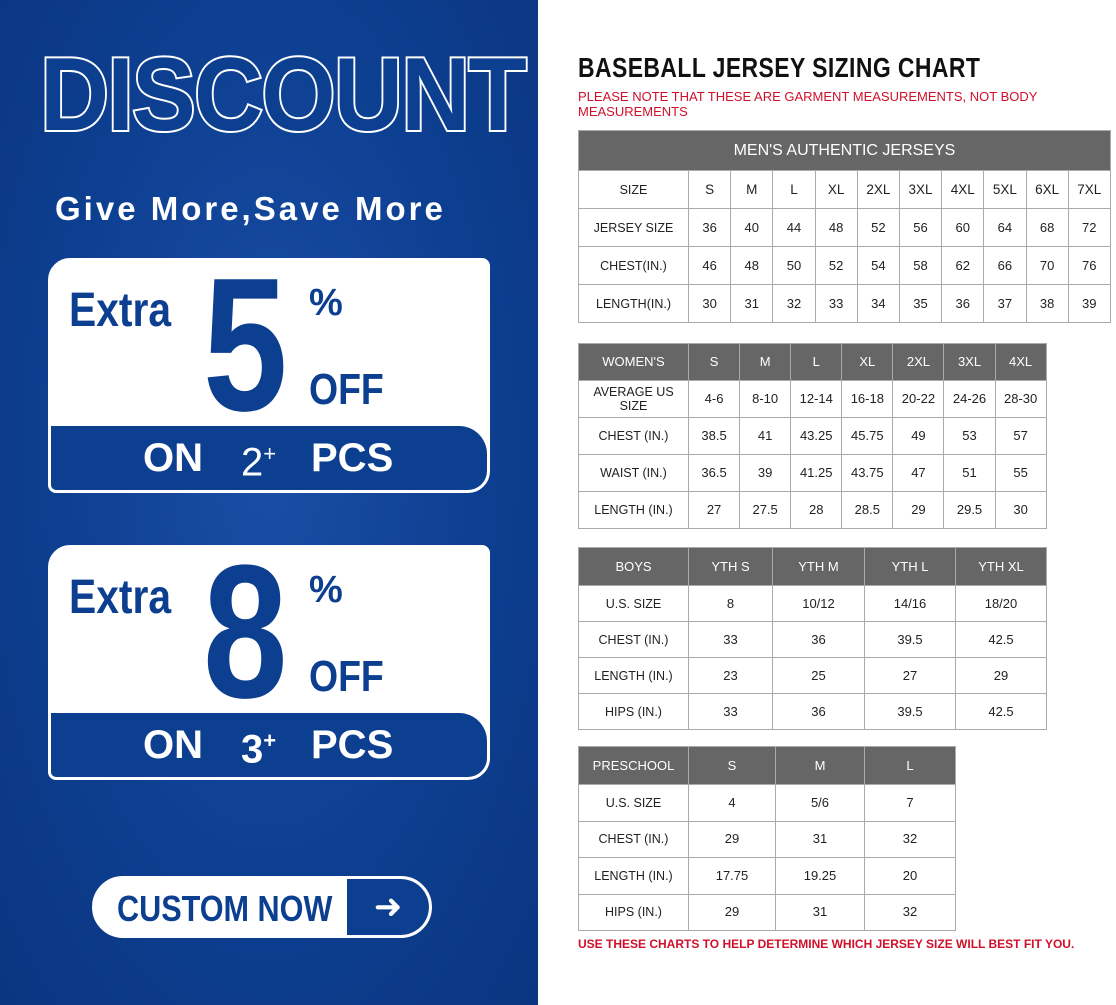 The width and height of the screenshot is (1116, 1005). I want to click on offer-percent: %, so click(326, 303).